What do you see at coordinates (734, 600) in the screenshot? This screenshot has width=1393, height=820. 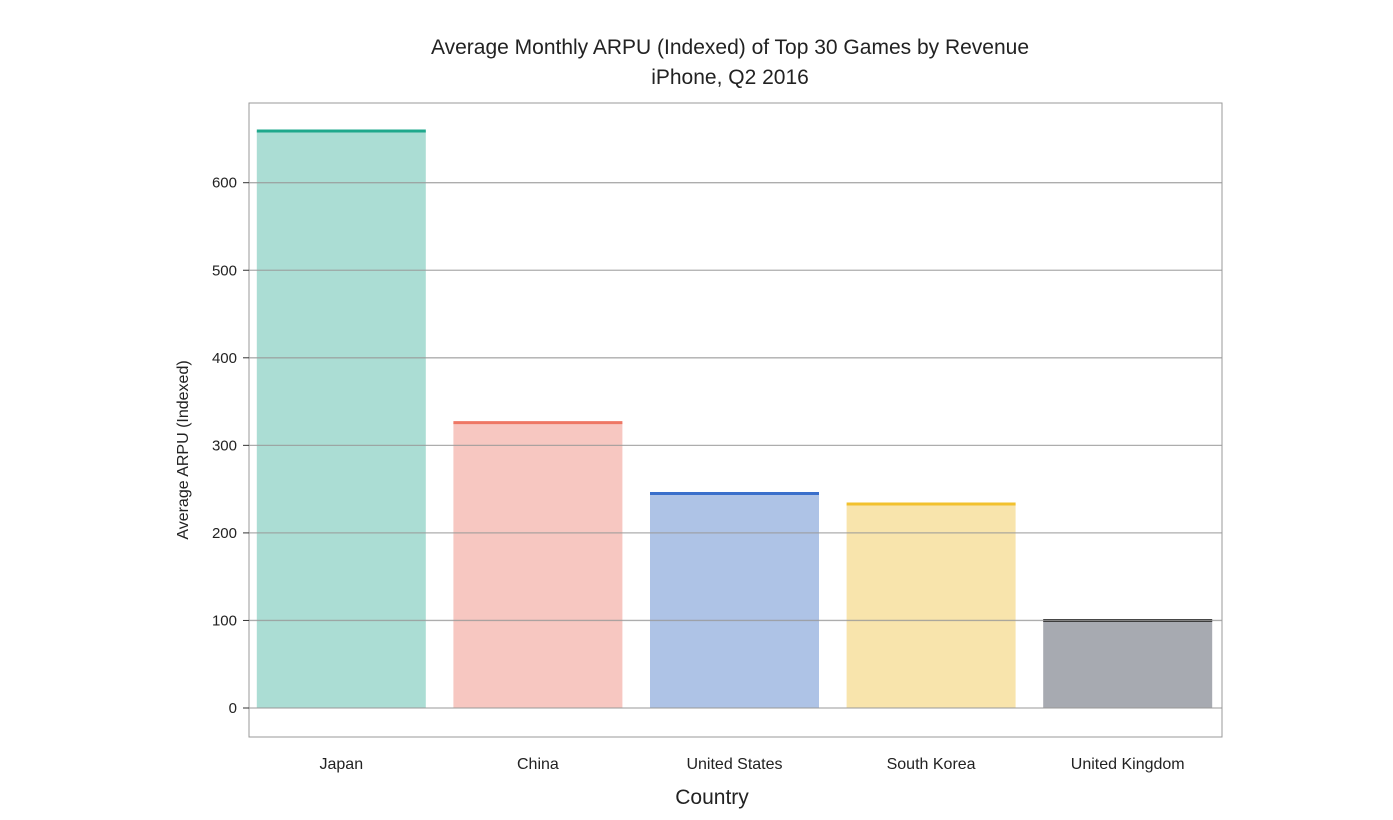 I see `bar-united-states` at bounding box center [734, 600].